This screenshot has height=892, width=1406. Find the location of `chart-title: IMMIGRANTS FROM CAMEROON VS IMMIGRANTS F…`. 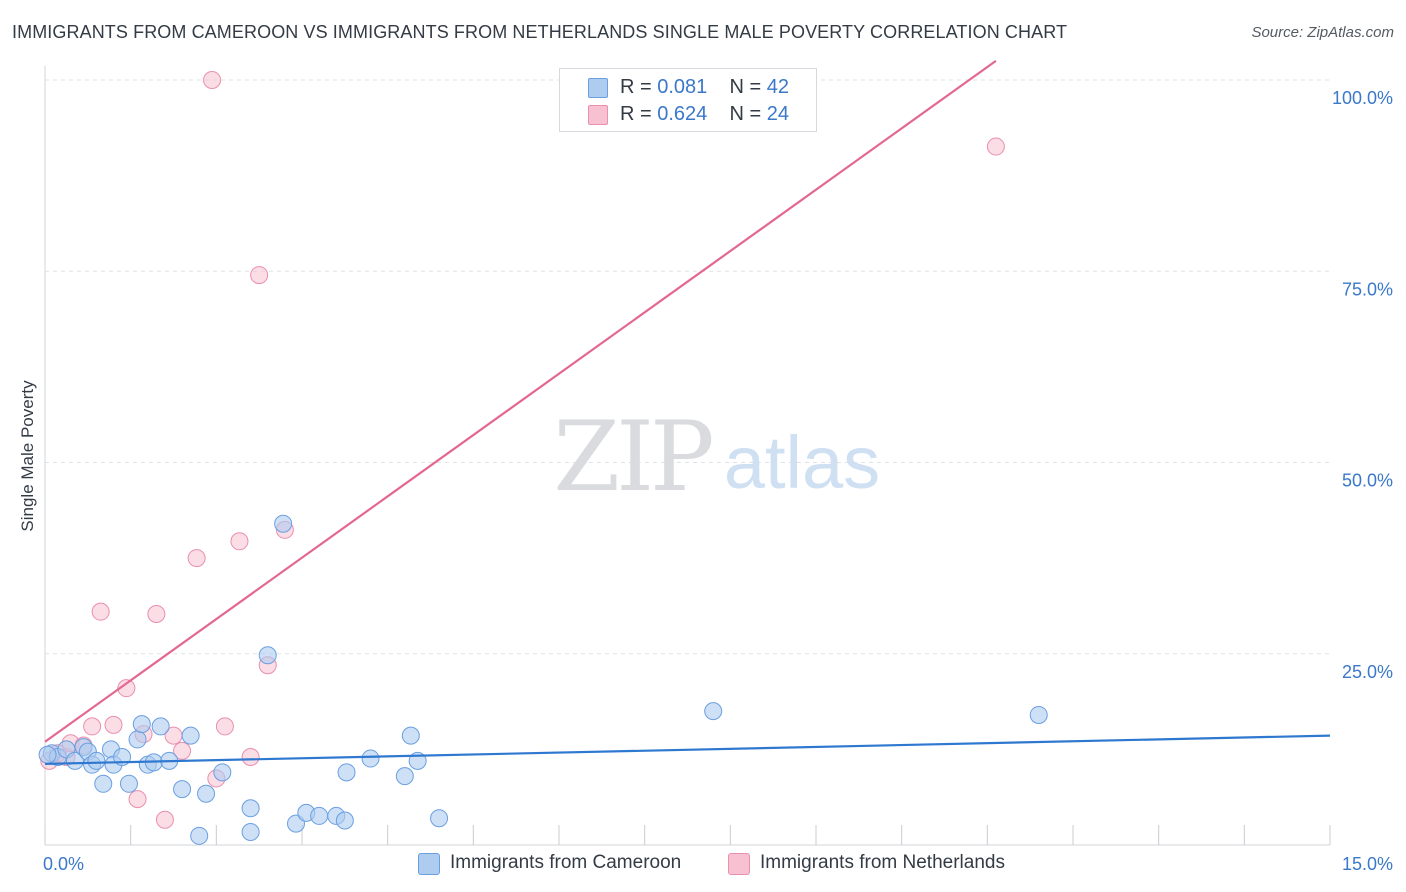

chart-title: IMMIGRANTS FROM CAMEROON VS IMMIGRANTS F… is located at coordinates (540, 32).